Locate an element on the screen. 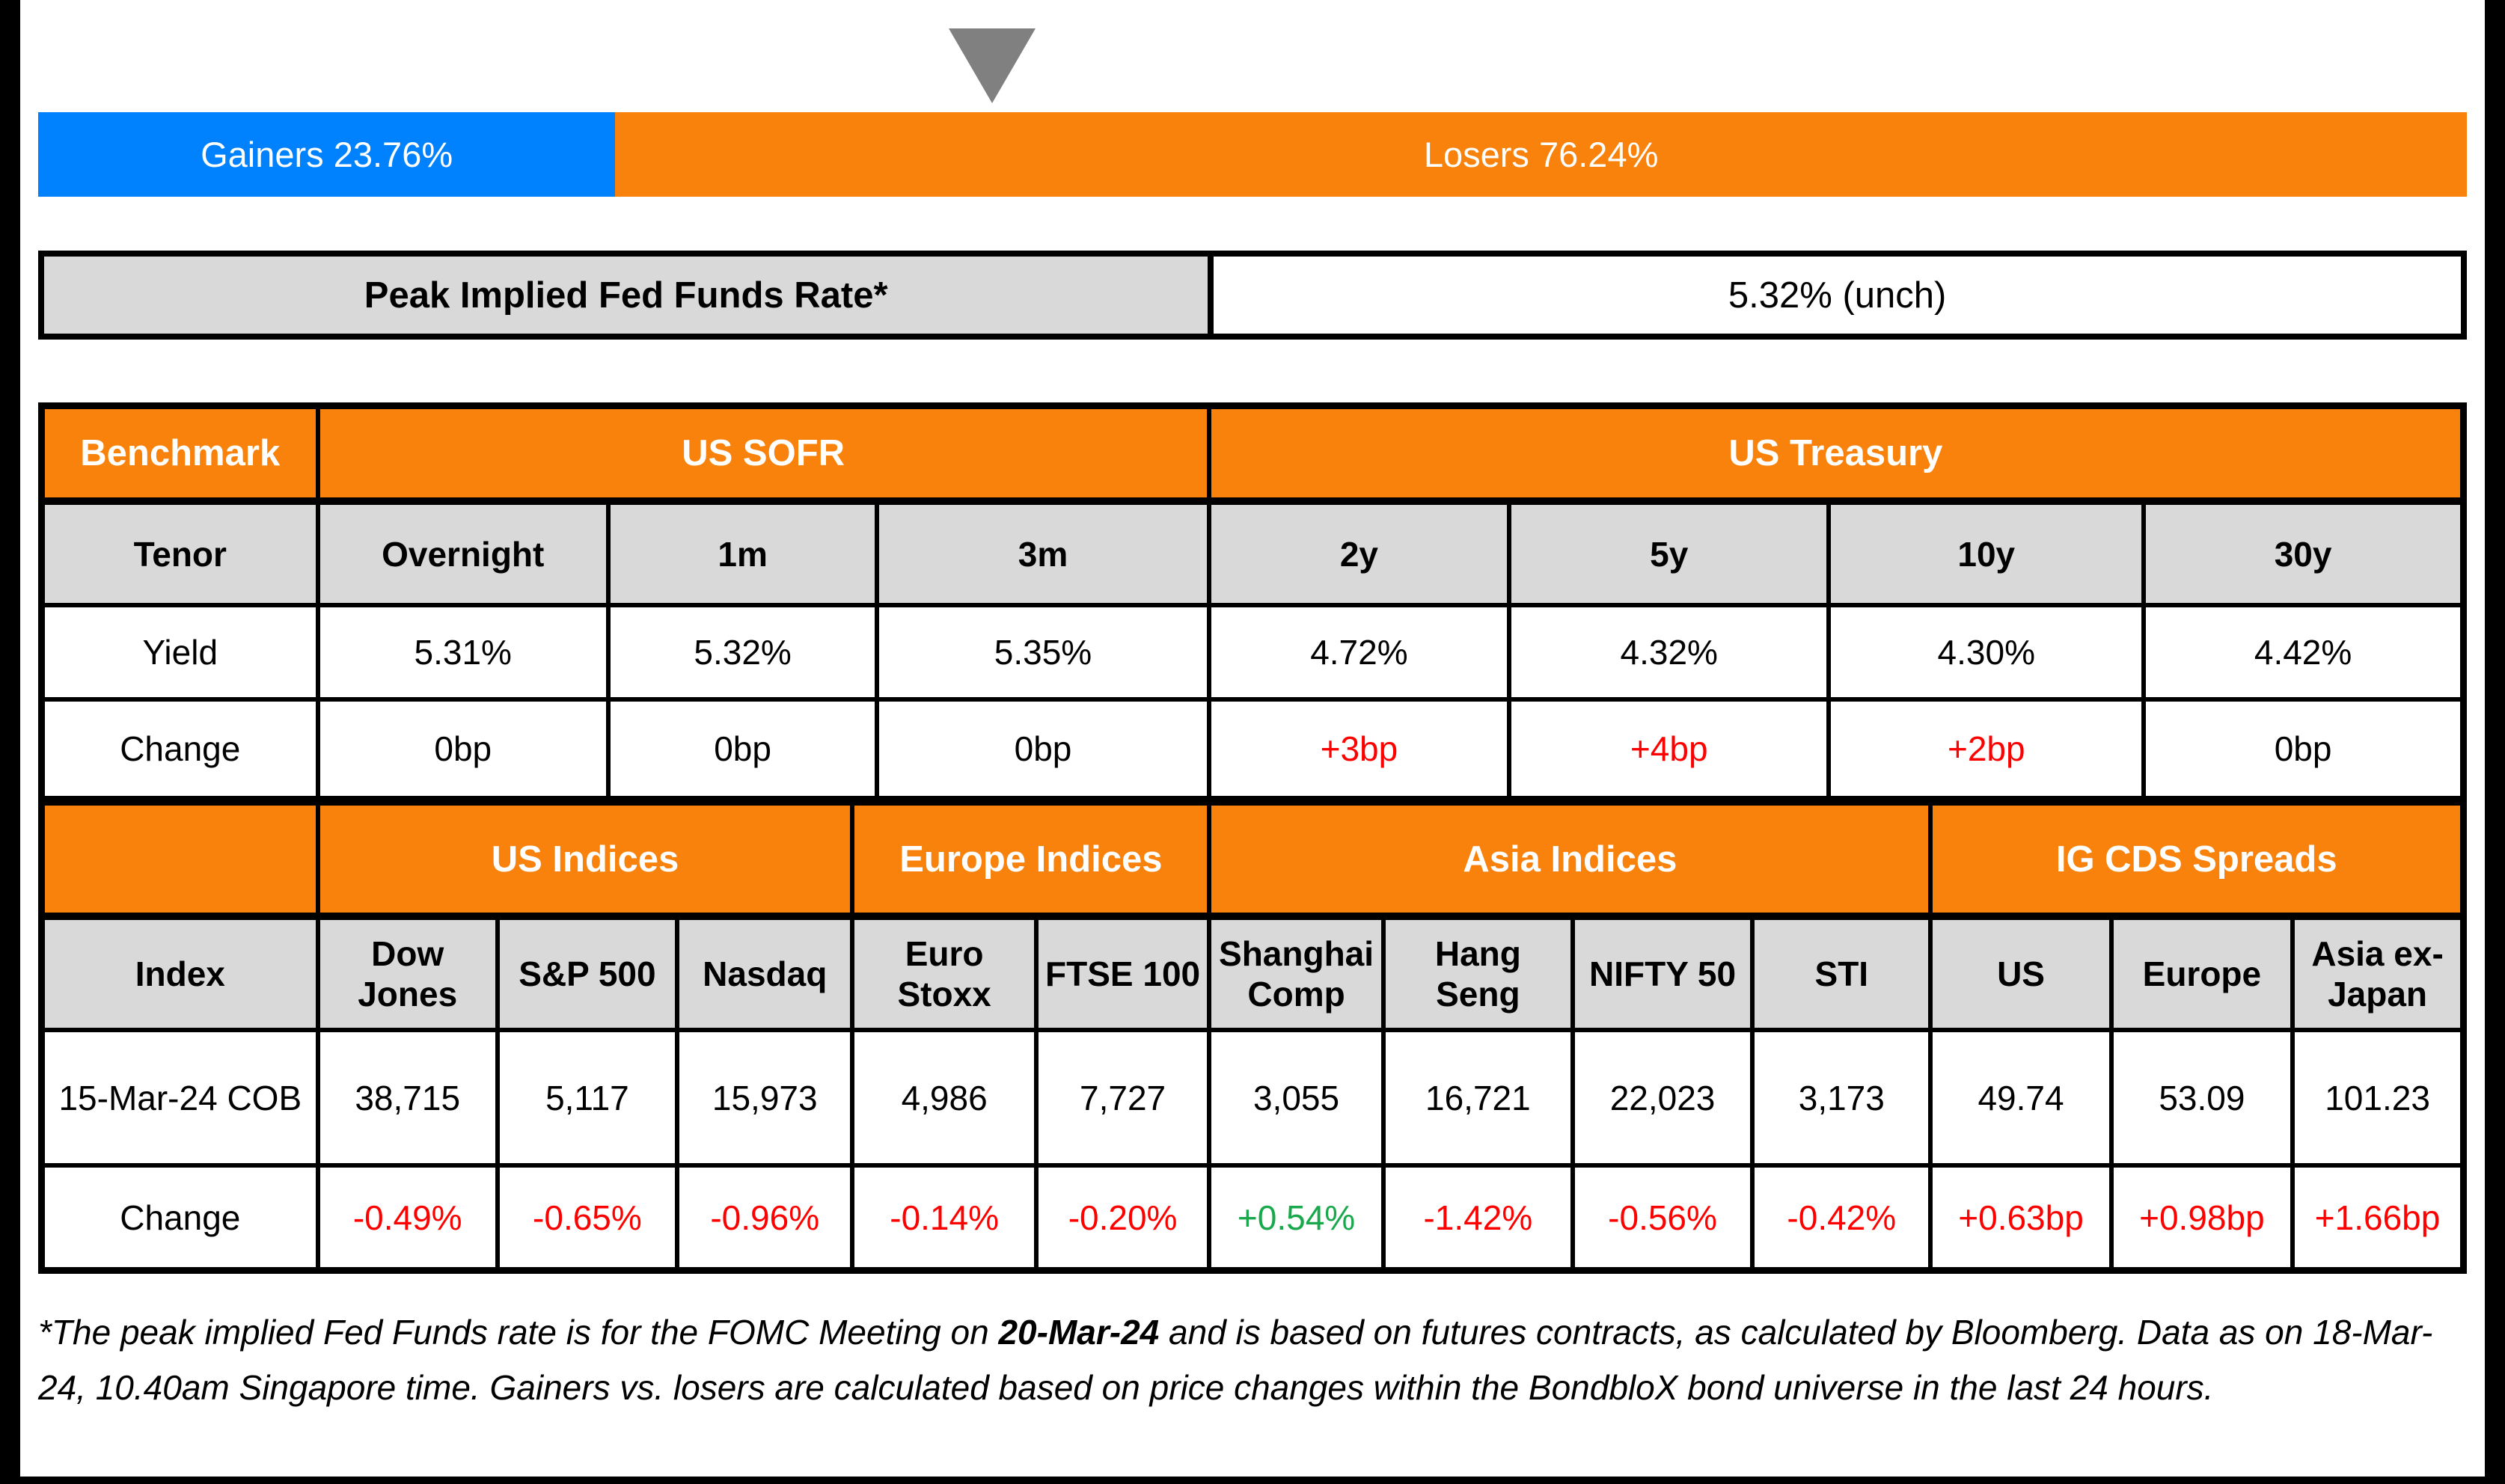  ig-cds-spreads-header-cell: IG CDS Spreads is located at coordinates (2197, 860).